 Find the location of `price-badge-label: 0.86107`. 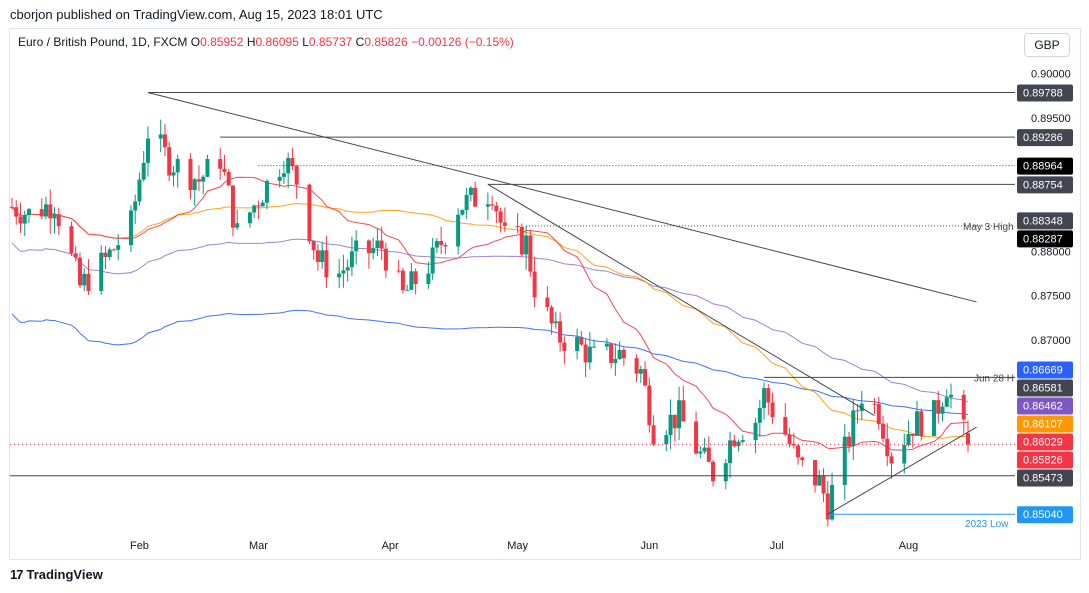

price-badge-label: 0.86107 is located at coordinates (1043, 425).